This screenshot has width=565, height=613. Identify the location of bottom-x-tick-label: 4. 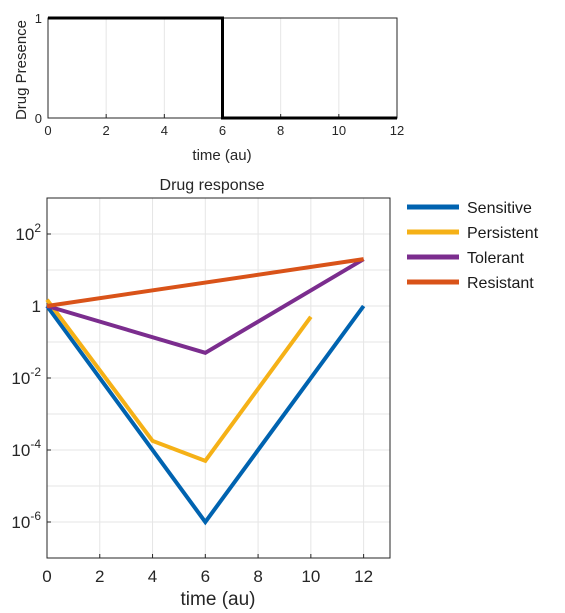
(152, 576).